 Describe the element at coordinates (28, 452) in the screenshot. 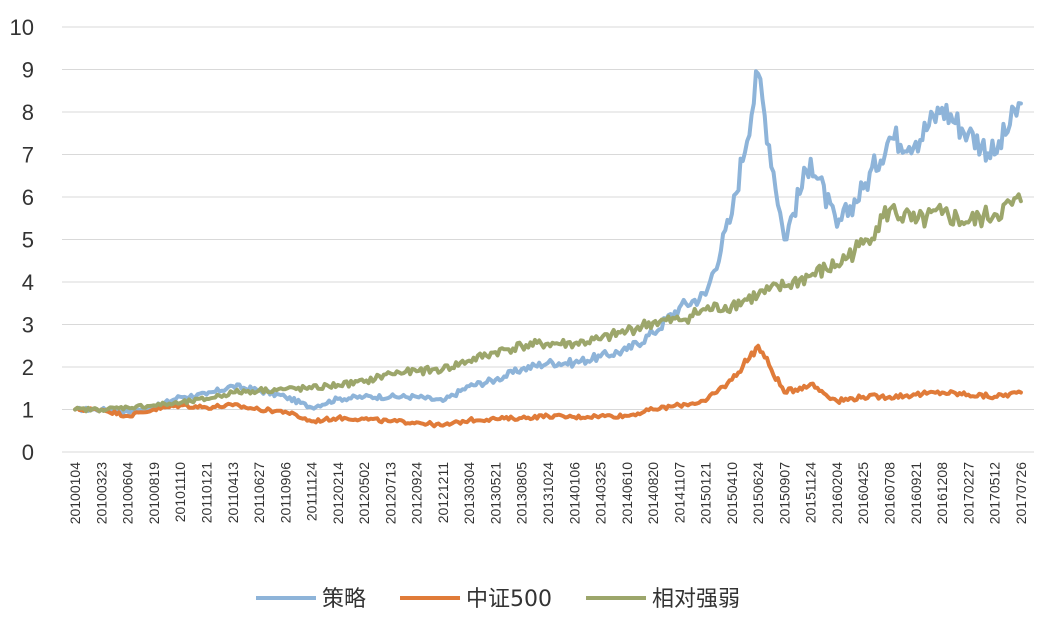

I see `y-tick-label: 0` at that location.